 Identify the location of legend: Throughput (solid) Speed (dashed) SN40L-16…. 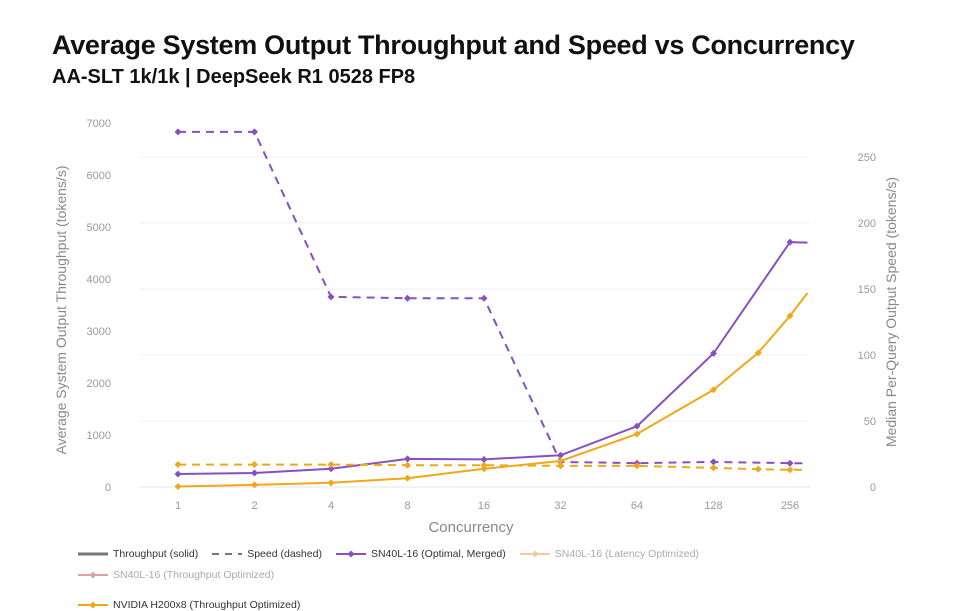
(498, 579).